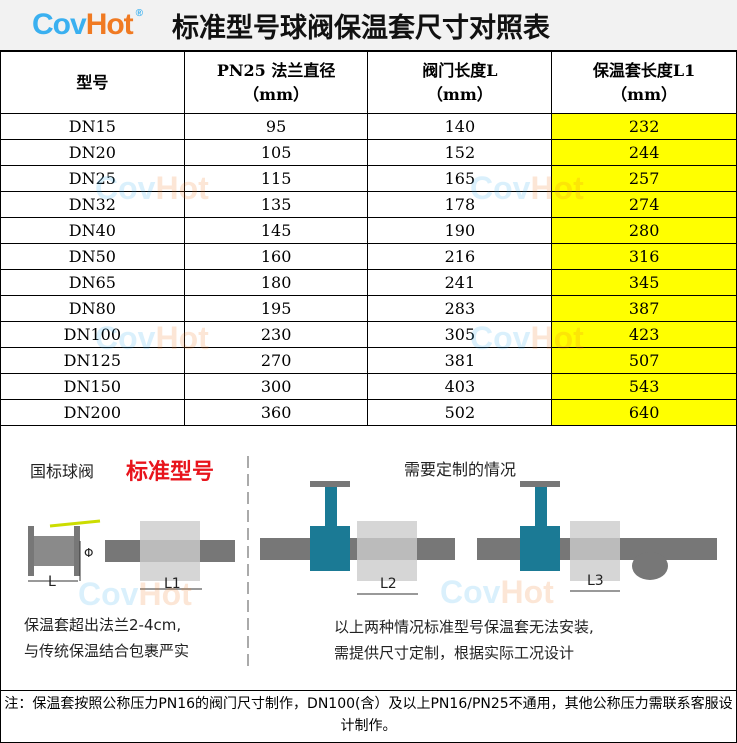 This screenshot has height=743, width=737. I want to click on valve-length-cell: 140, so click(460, 126).